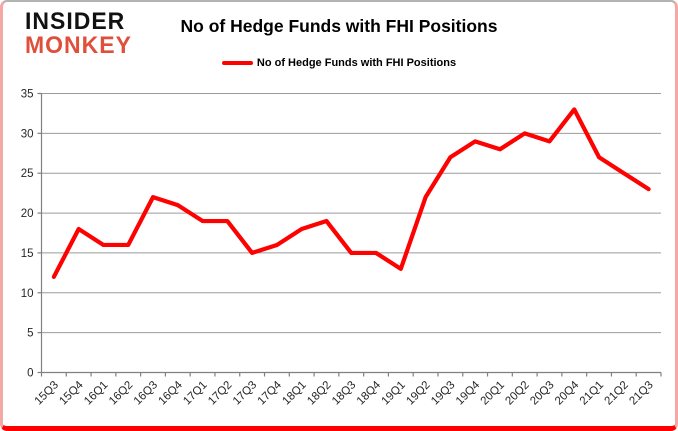 The image size is (678, 431). What do you see at coordinates (319, 393) in the screenshot?
I see `x-tick-label: 18Q2` at bounding box center [319, 393].